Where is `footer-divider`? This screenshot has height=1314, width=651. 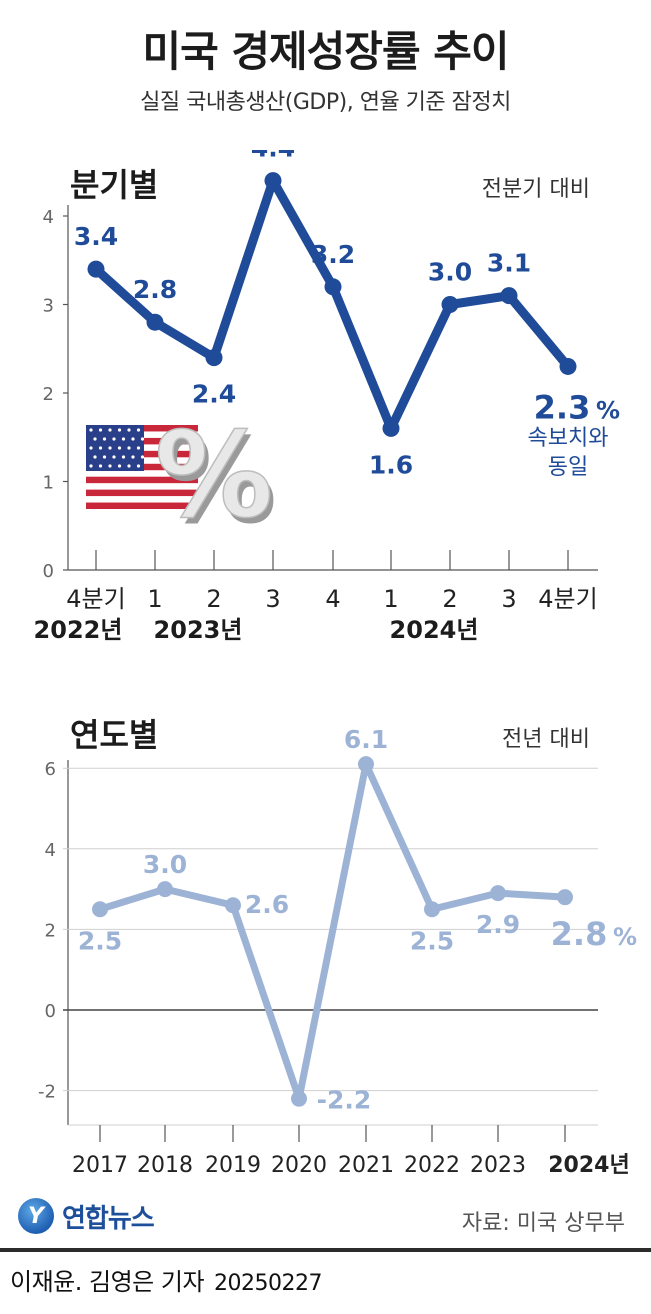
footer-divider is located at coordinates (325, 1250).